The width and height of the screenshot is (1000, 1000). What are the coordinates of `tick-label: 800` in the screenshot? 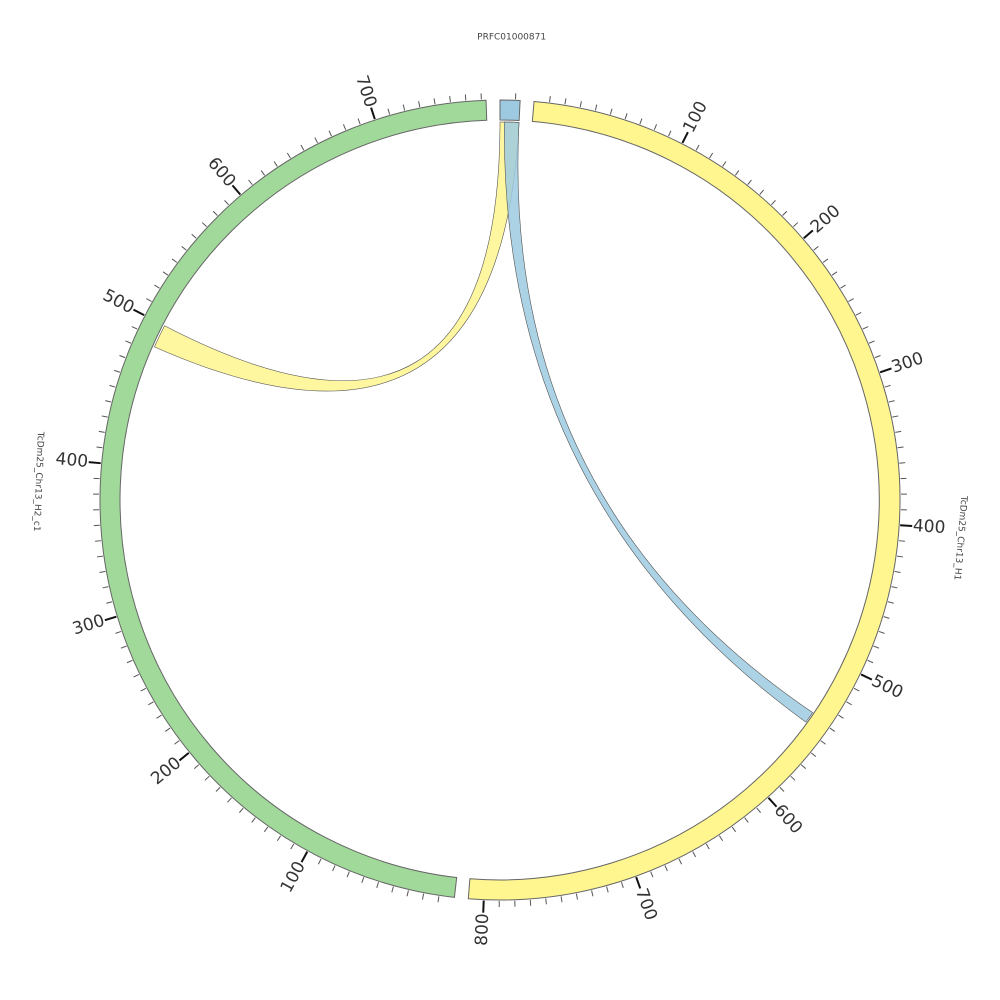 It's located at (482, 929).